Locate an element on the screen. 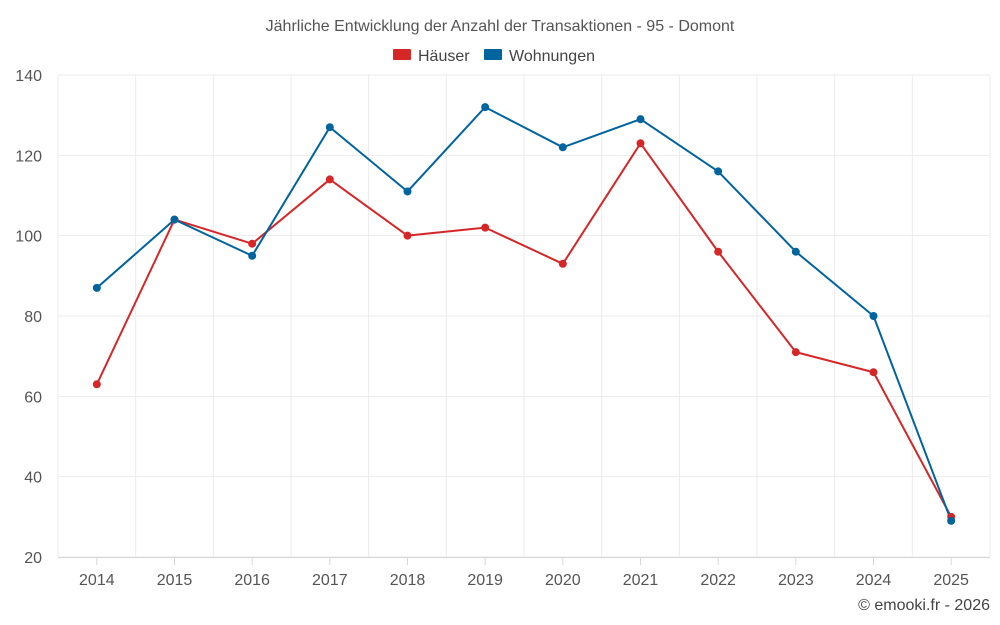 Image resolution: width=1000 pixels, height=625 pixels. legend-item-wohnungen: Wohnungen is located at coordinates (539, 56).